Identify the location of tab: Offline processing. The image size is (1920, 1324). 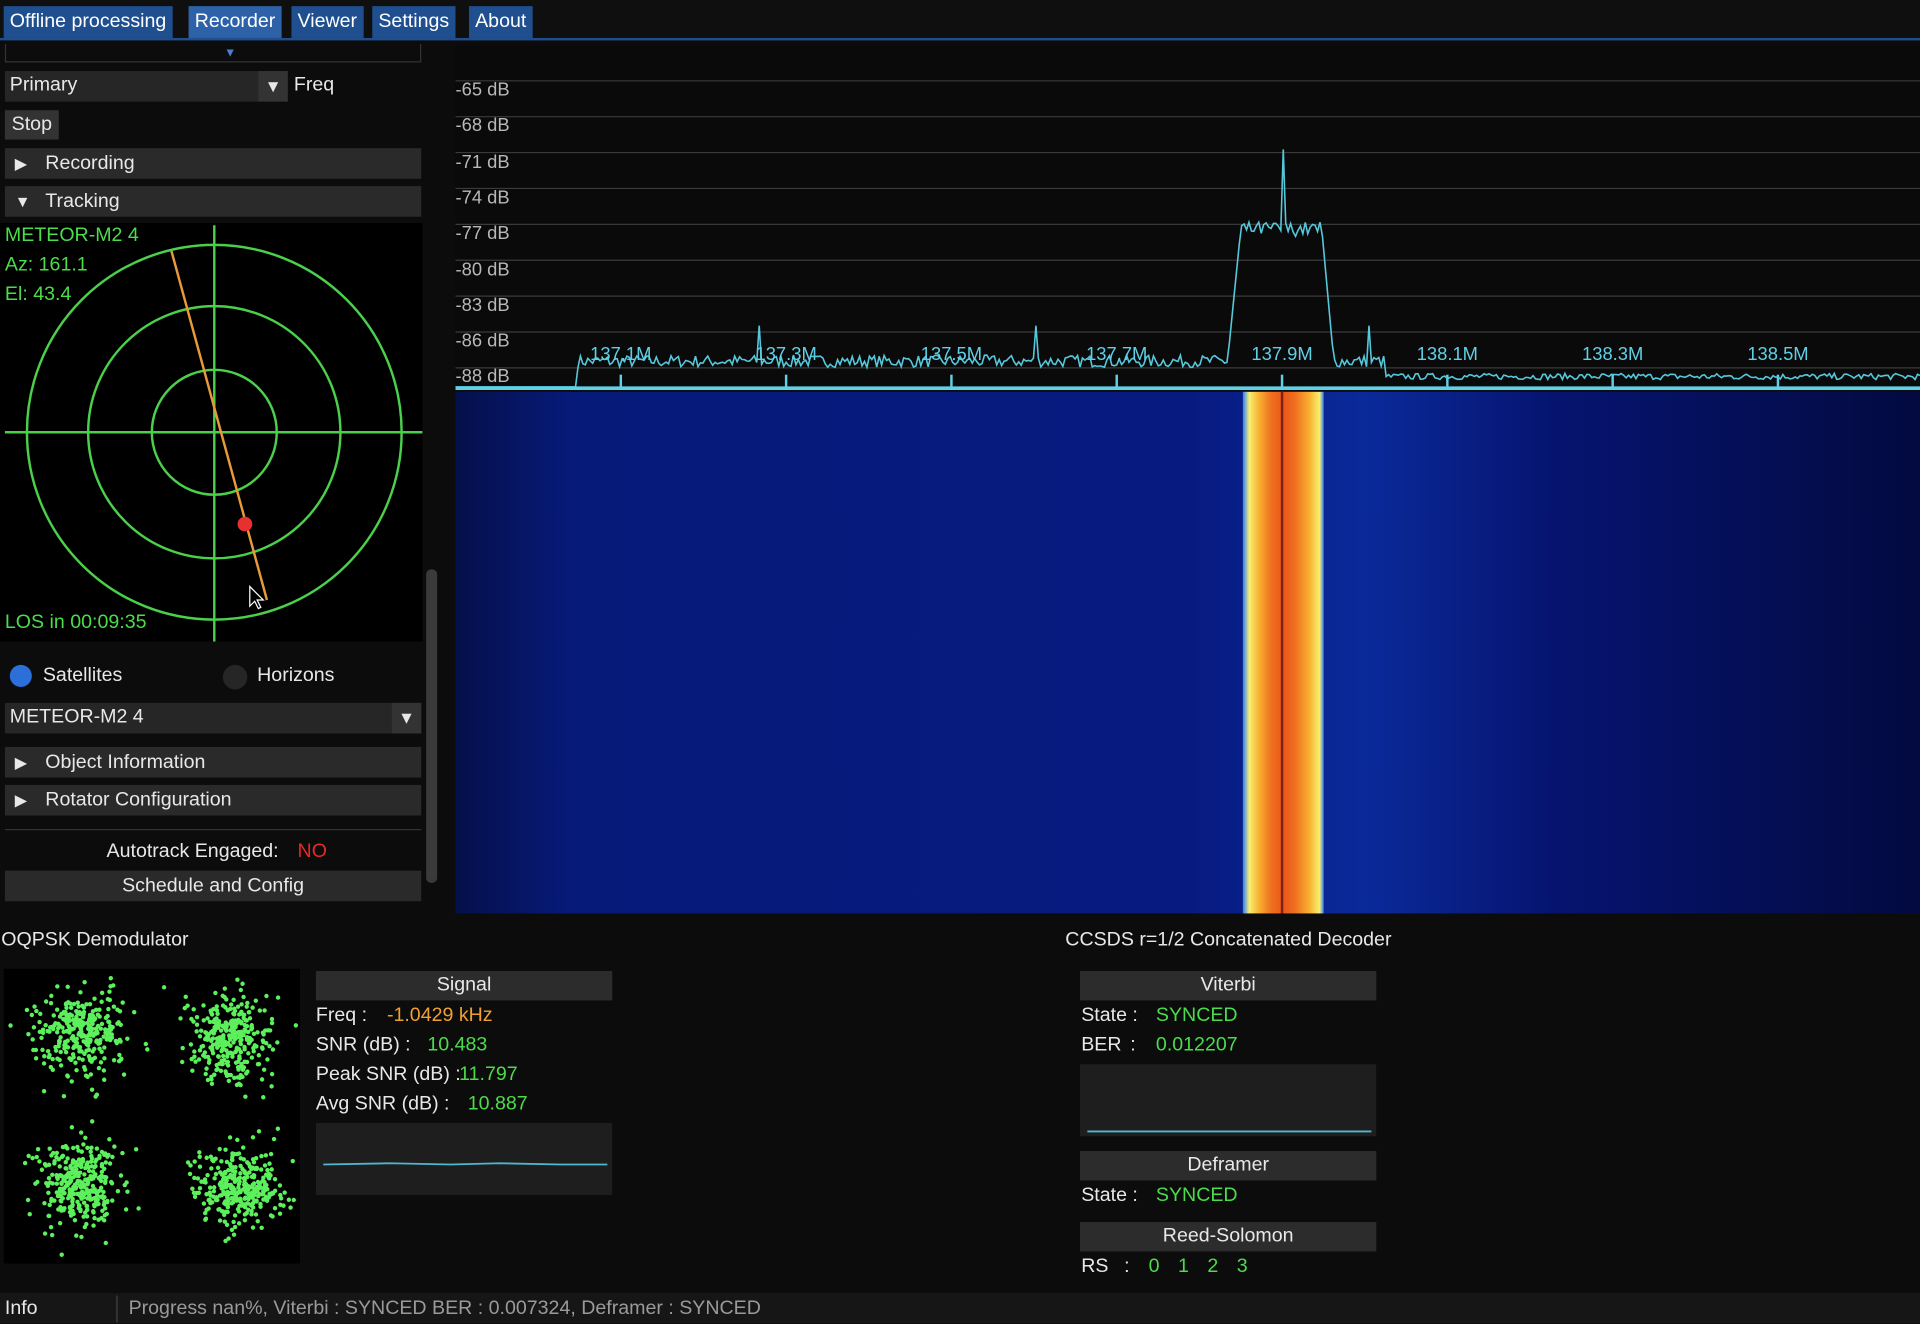
(88, 22).